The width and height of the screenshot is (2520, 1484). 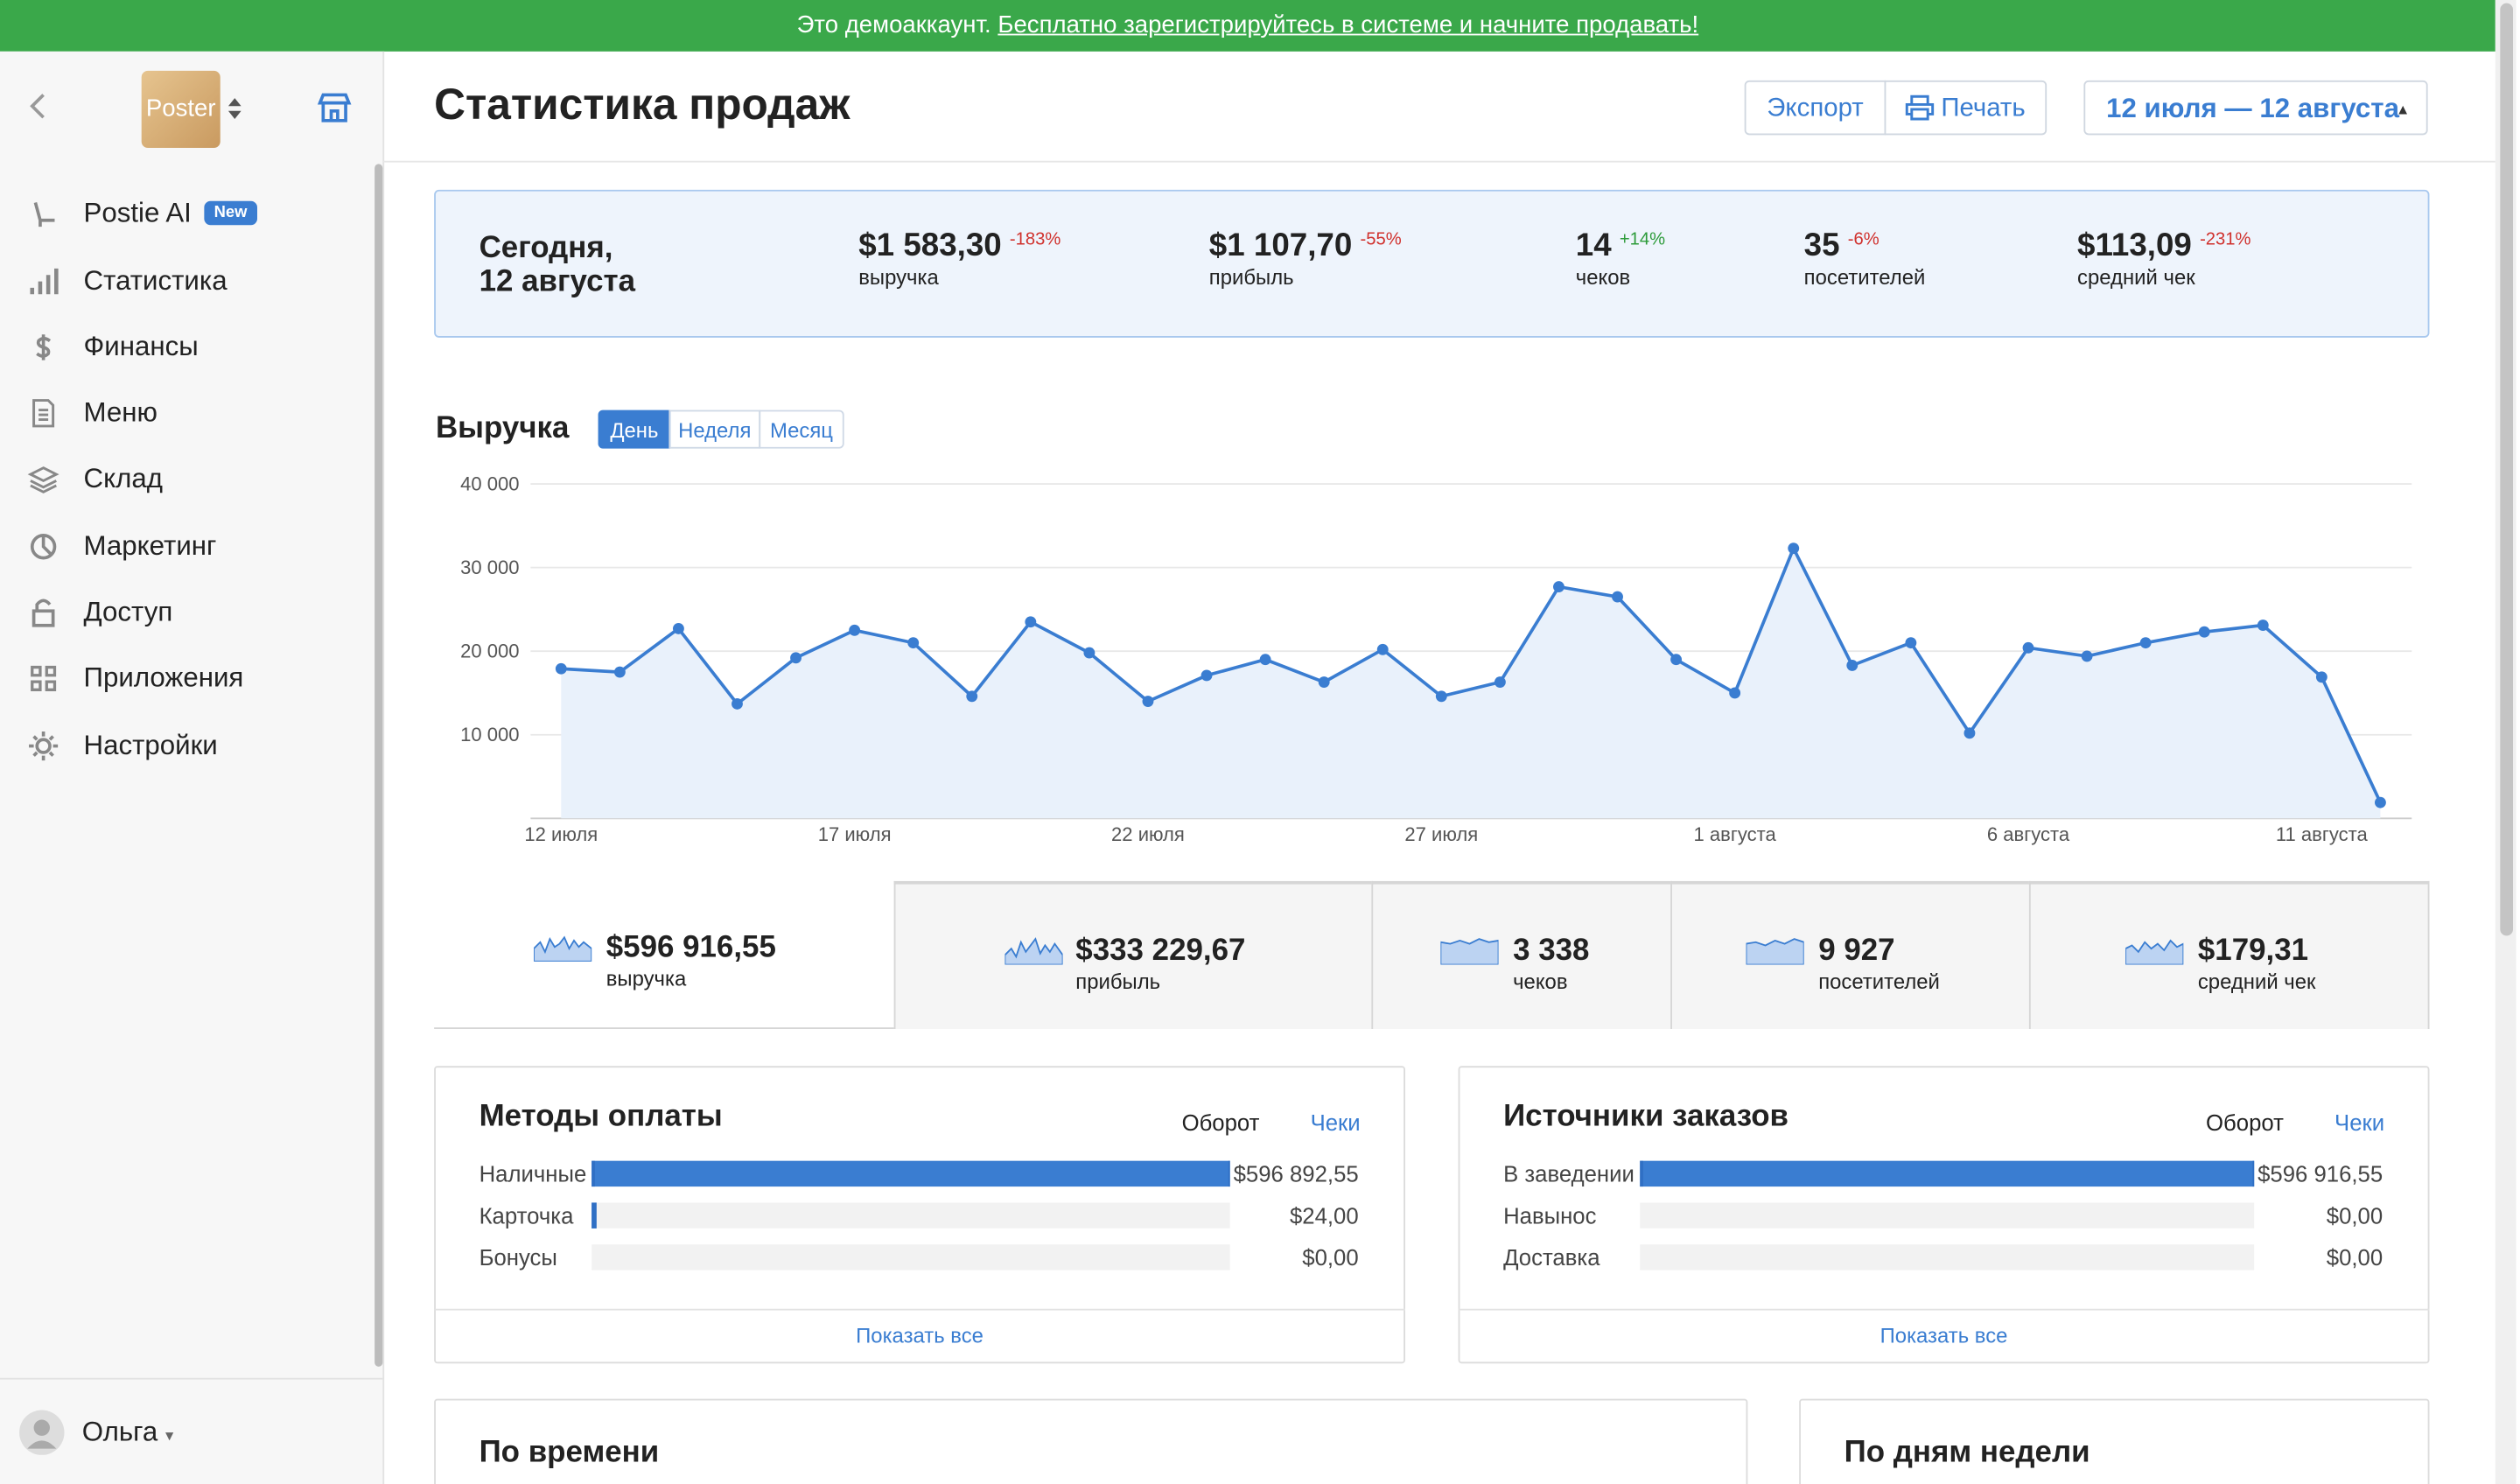 I want to click on total: $596 916,55 выручка, so click(x=691, y=960).